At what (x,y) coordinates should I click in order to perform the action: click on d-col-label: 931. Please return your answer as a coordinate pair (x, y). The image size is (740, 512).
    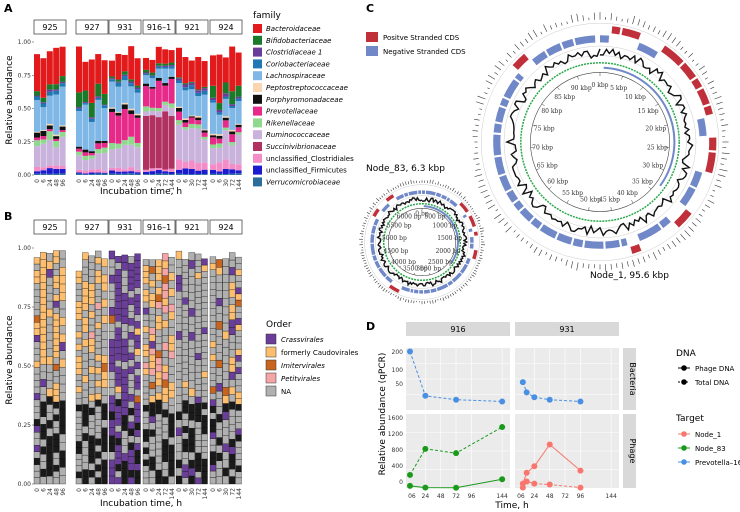
    Looking at the image, I should click on (566, 329).